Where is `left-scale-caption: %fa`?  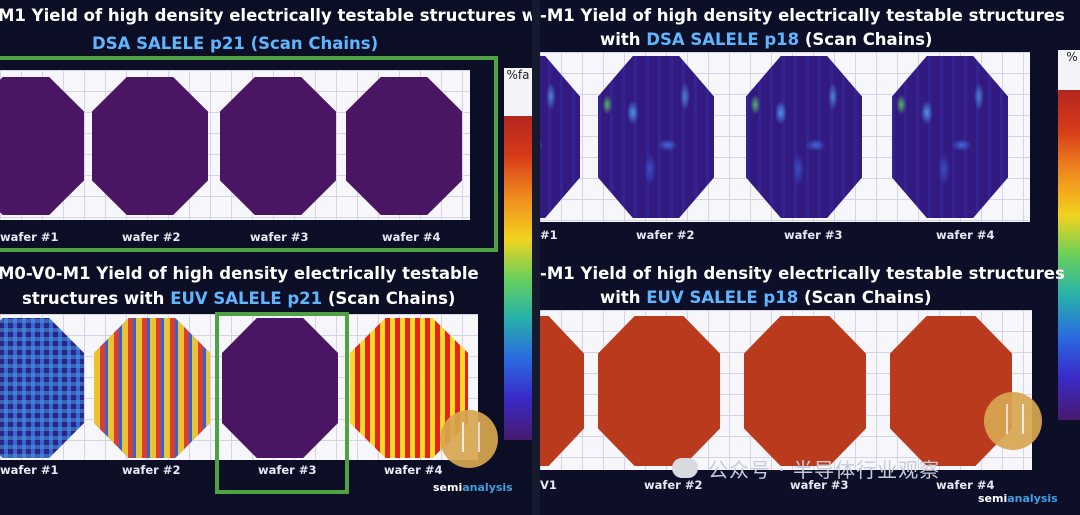 left-scale-caption: %fa is located at coordinates (518, 92).